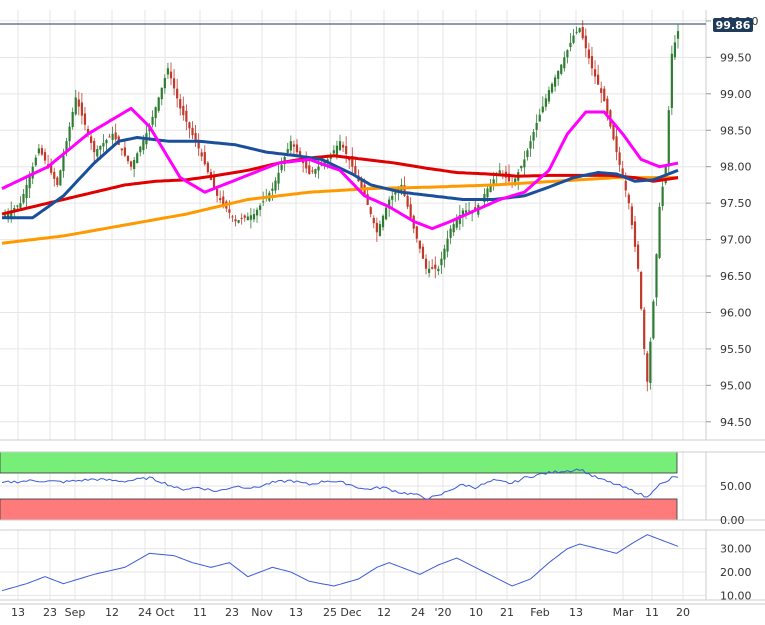  What do you see at coordinates (736, 240) in the screenshot?
I see `price-tick-label: 97.00` at bounding box center [736, 240].